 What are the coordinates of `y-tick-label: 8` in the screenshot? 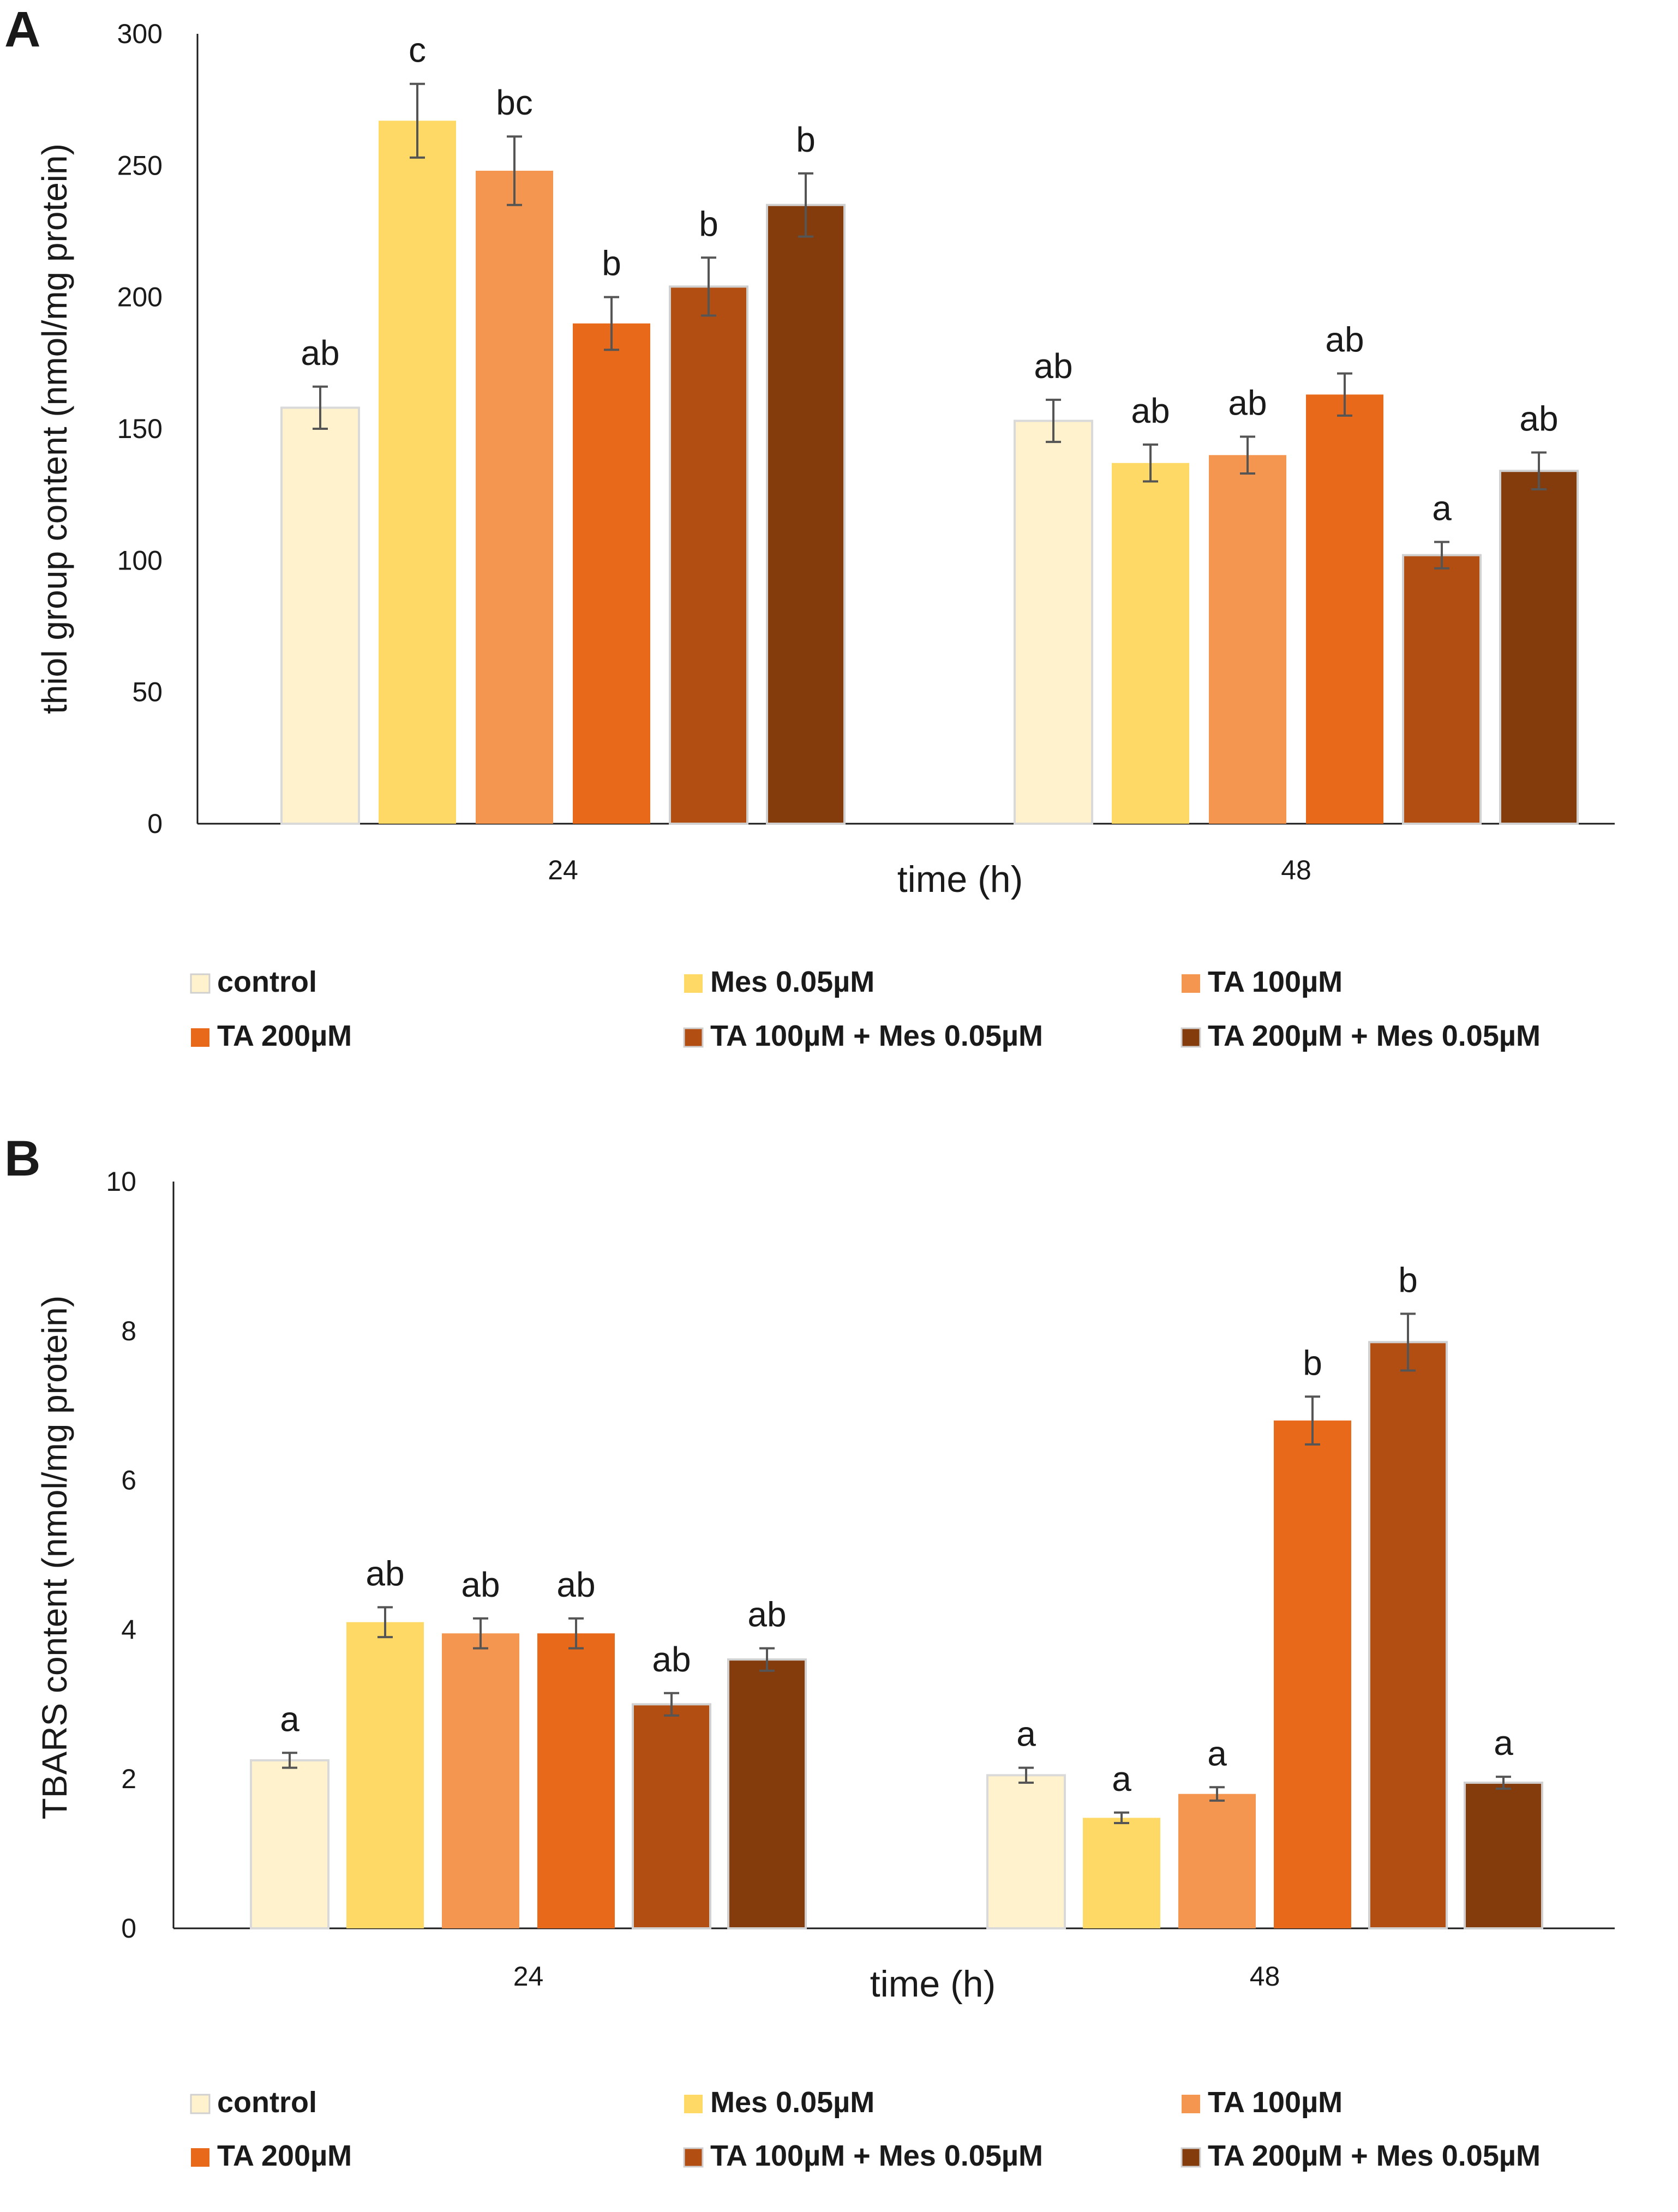 It's located at (128, 1331).